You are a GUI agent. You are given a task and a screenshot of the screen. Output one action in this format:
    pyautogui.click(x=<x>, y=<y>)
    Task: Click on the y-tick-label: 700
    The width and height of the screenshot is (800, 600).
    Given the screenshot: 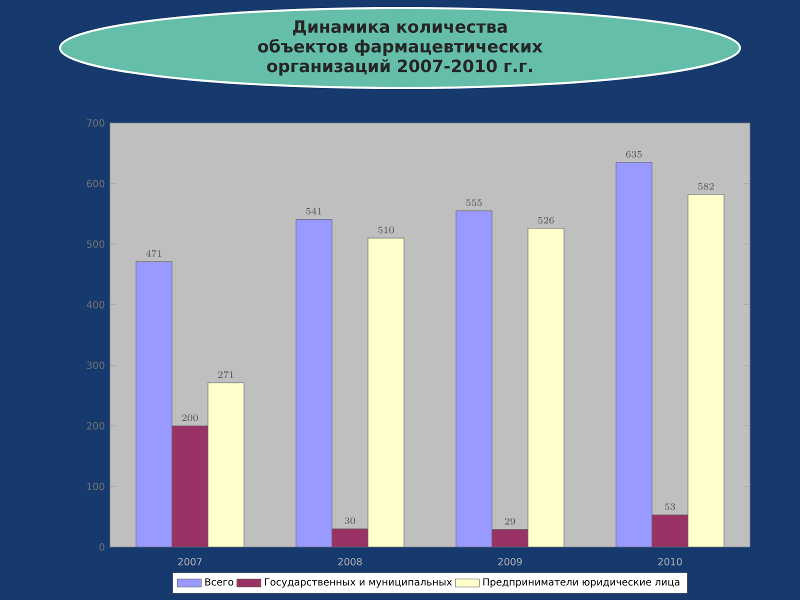 What is the action you would take?
    pyautogui.click(x=95, y=123)
    